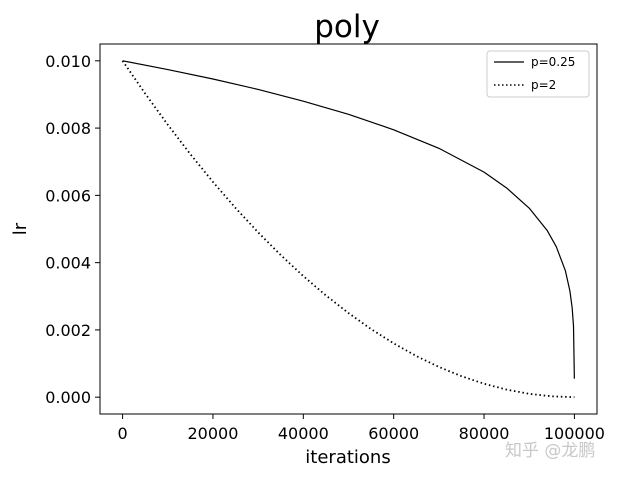 The image size is (619, 477). I want to click on x-tick-label: 80000, so click(484, 433).